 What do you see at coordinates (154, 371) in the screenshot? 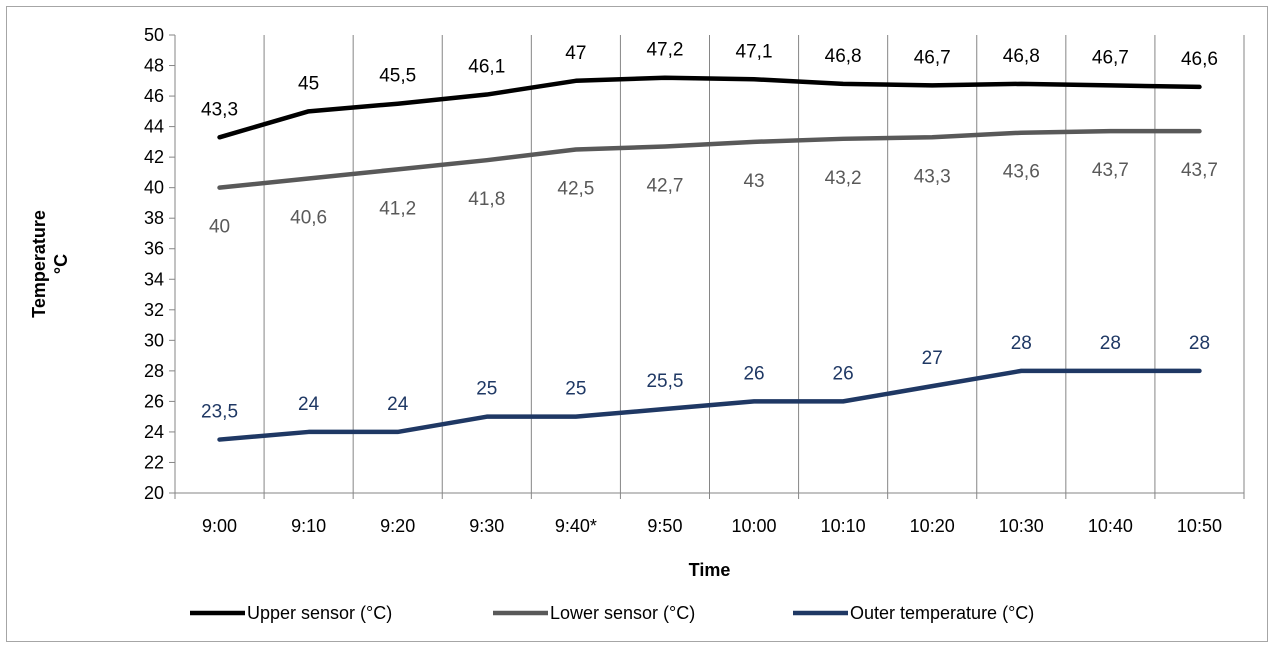
I see `y-tick-label: 28` at bounding box center [154, 371].